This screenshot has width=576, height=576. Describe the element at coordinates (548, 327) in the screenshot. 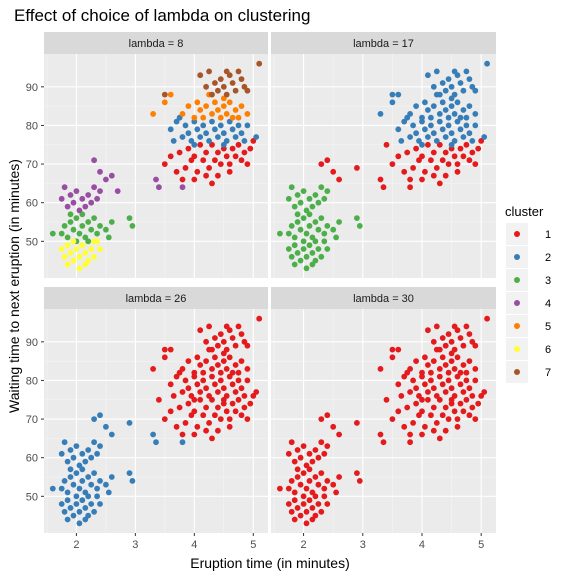

I see `legend-label: 5` at that location.